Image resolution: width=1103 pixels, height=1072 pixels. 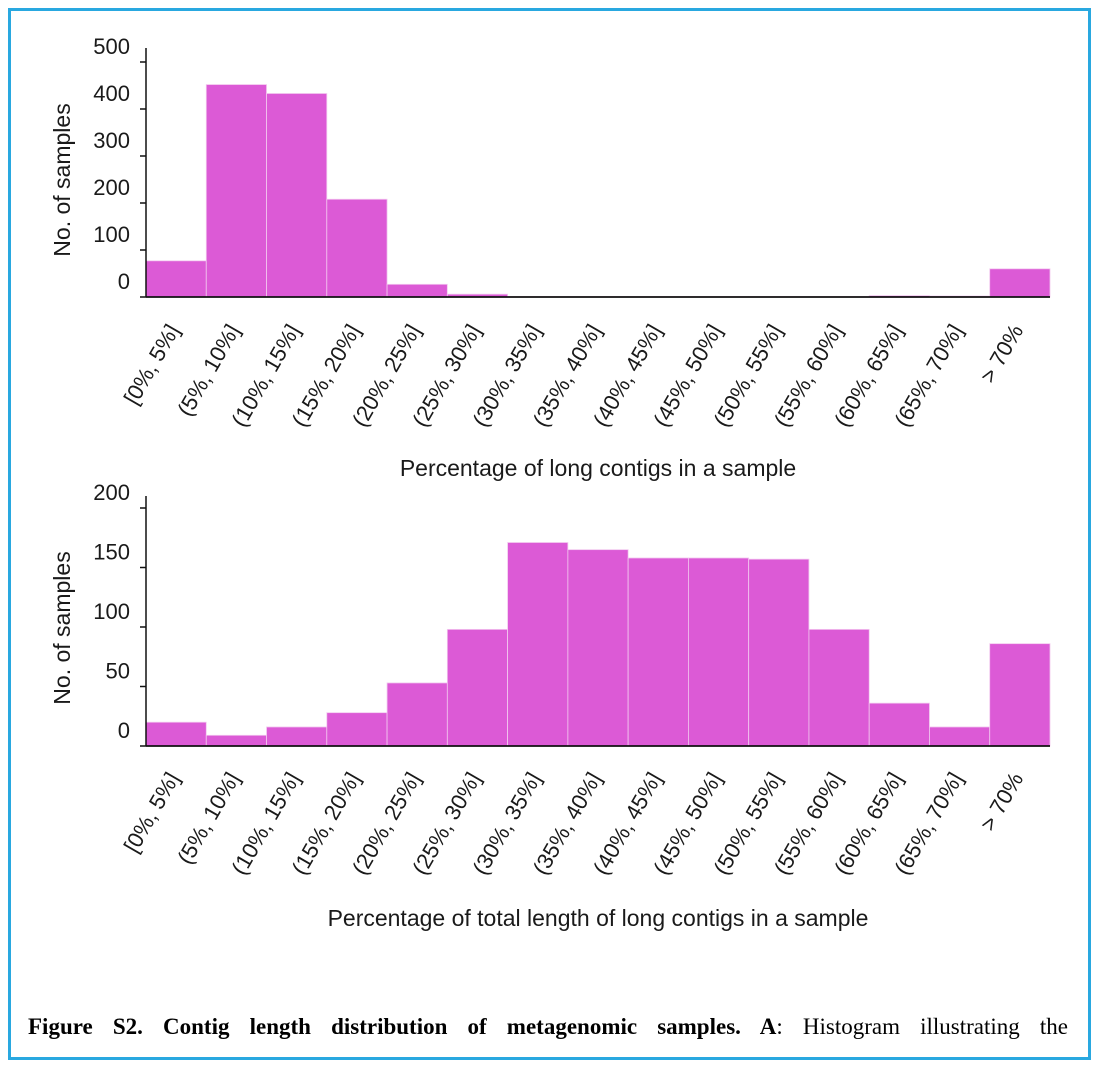 What do you see at coordinates (598, 468) in the screenshot?
I see `x-axis-title: Percentage of long contigs in a sample` at bounding box center [598, 468].